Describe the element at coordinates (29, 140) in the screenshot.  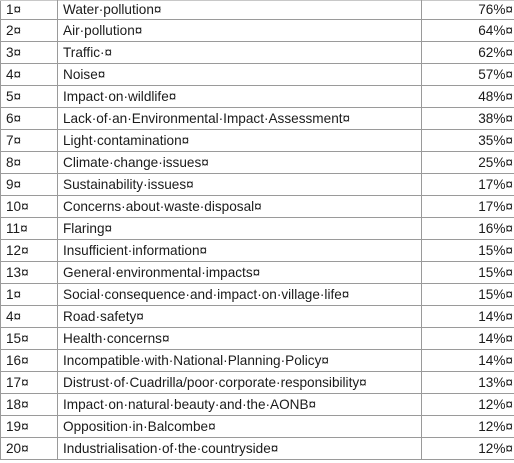
I see `rank-cell: 7¤` at that location.